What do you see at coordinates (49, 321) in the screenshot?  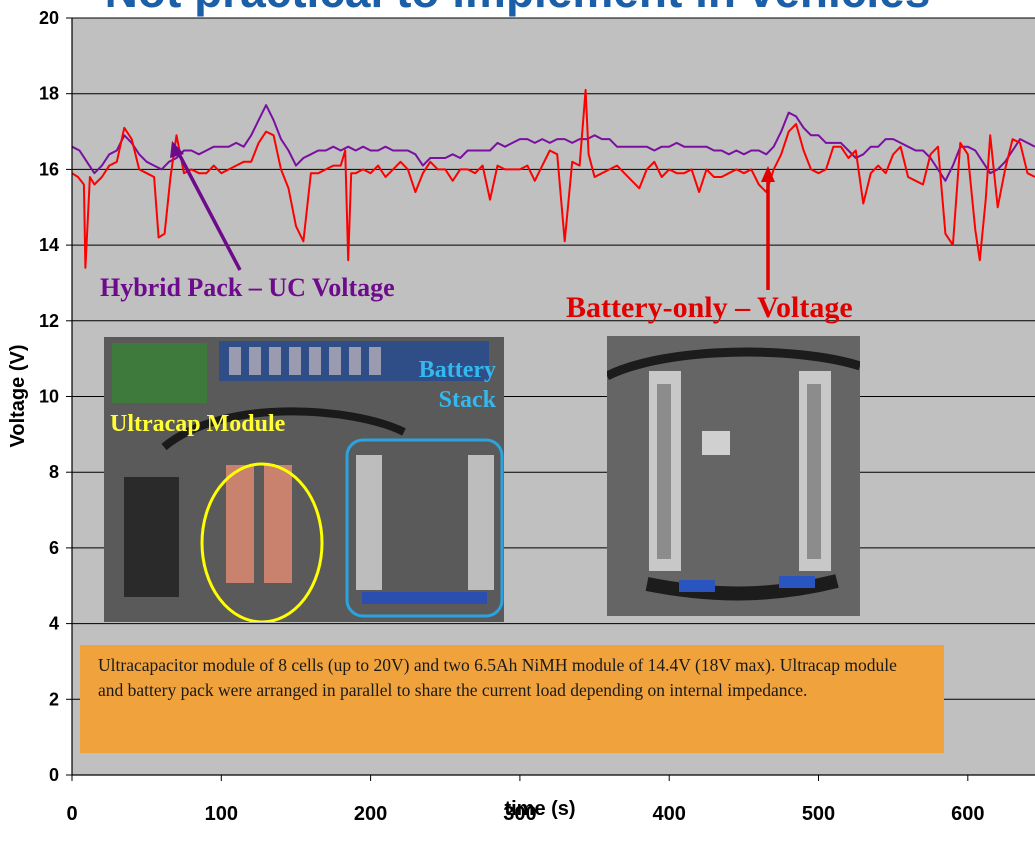 I see `y-tick-label: 12` at bounding box center [49, 321].